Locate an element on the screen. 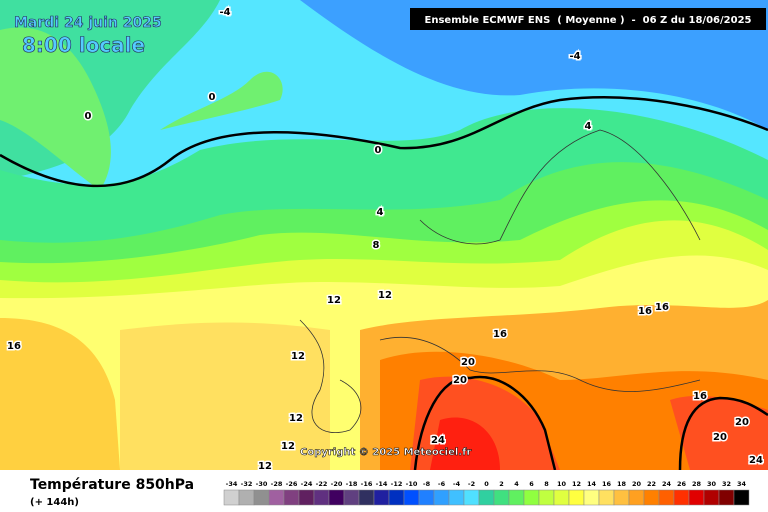 This screenshot has height=512, width=768. legend-label: 8 is located at coordinates (546, 484).